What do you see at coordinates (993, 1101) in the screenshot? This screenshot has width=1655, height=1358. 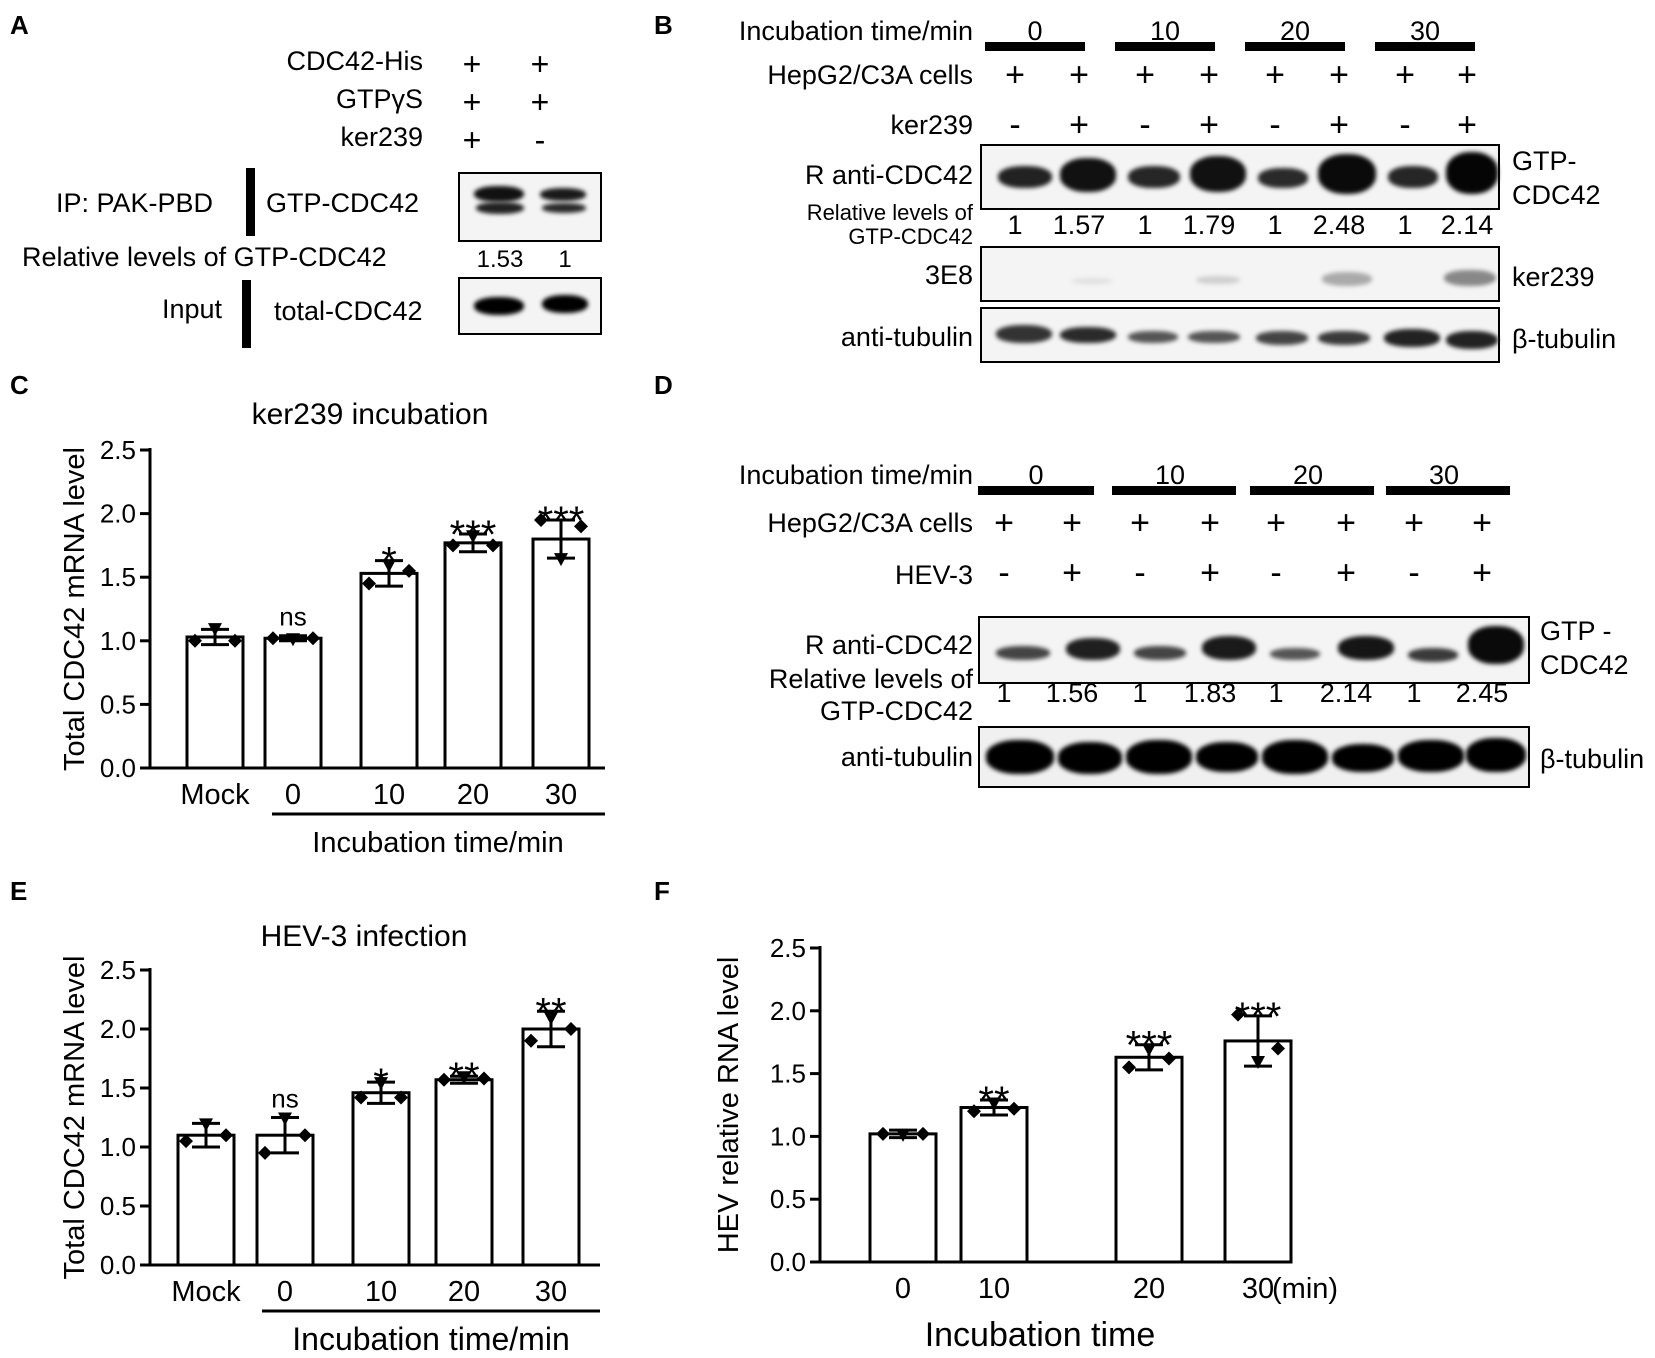 I see `significance-label: **` at bounding box center [993, 1101].